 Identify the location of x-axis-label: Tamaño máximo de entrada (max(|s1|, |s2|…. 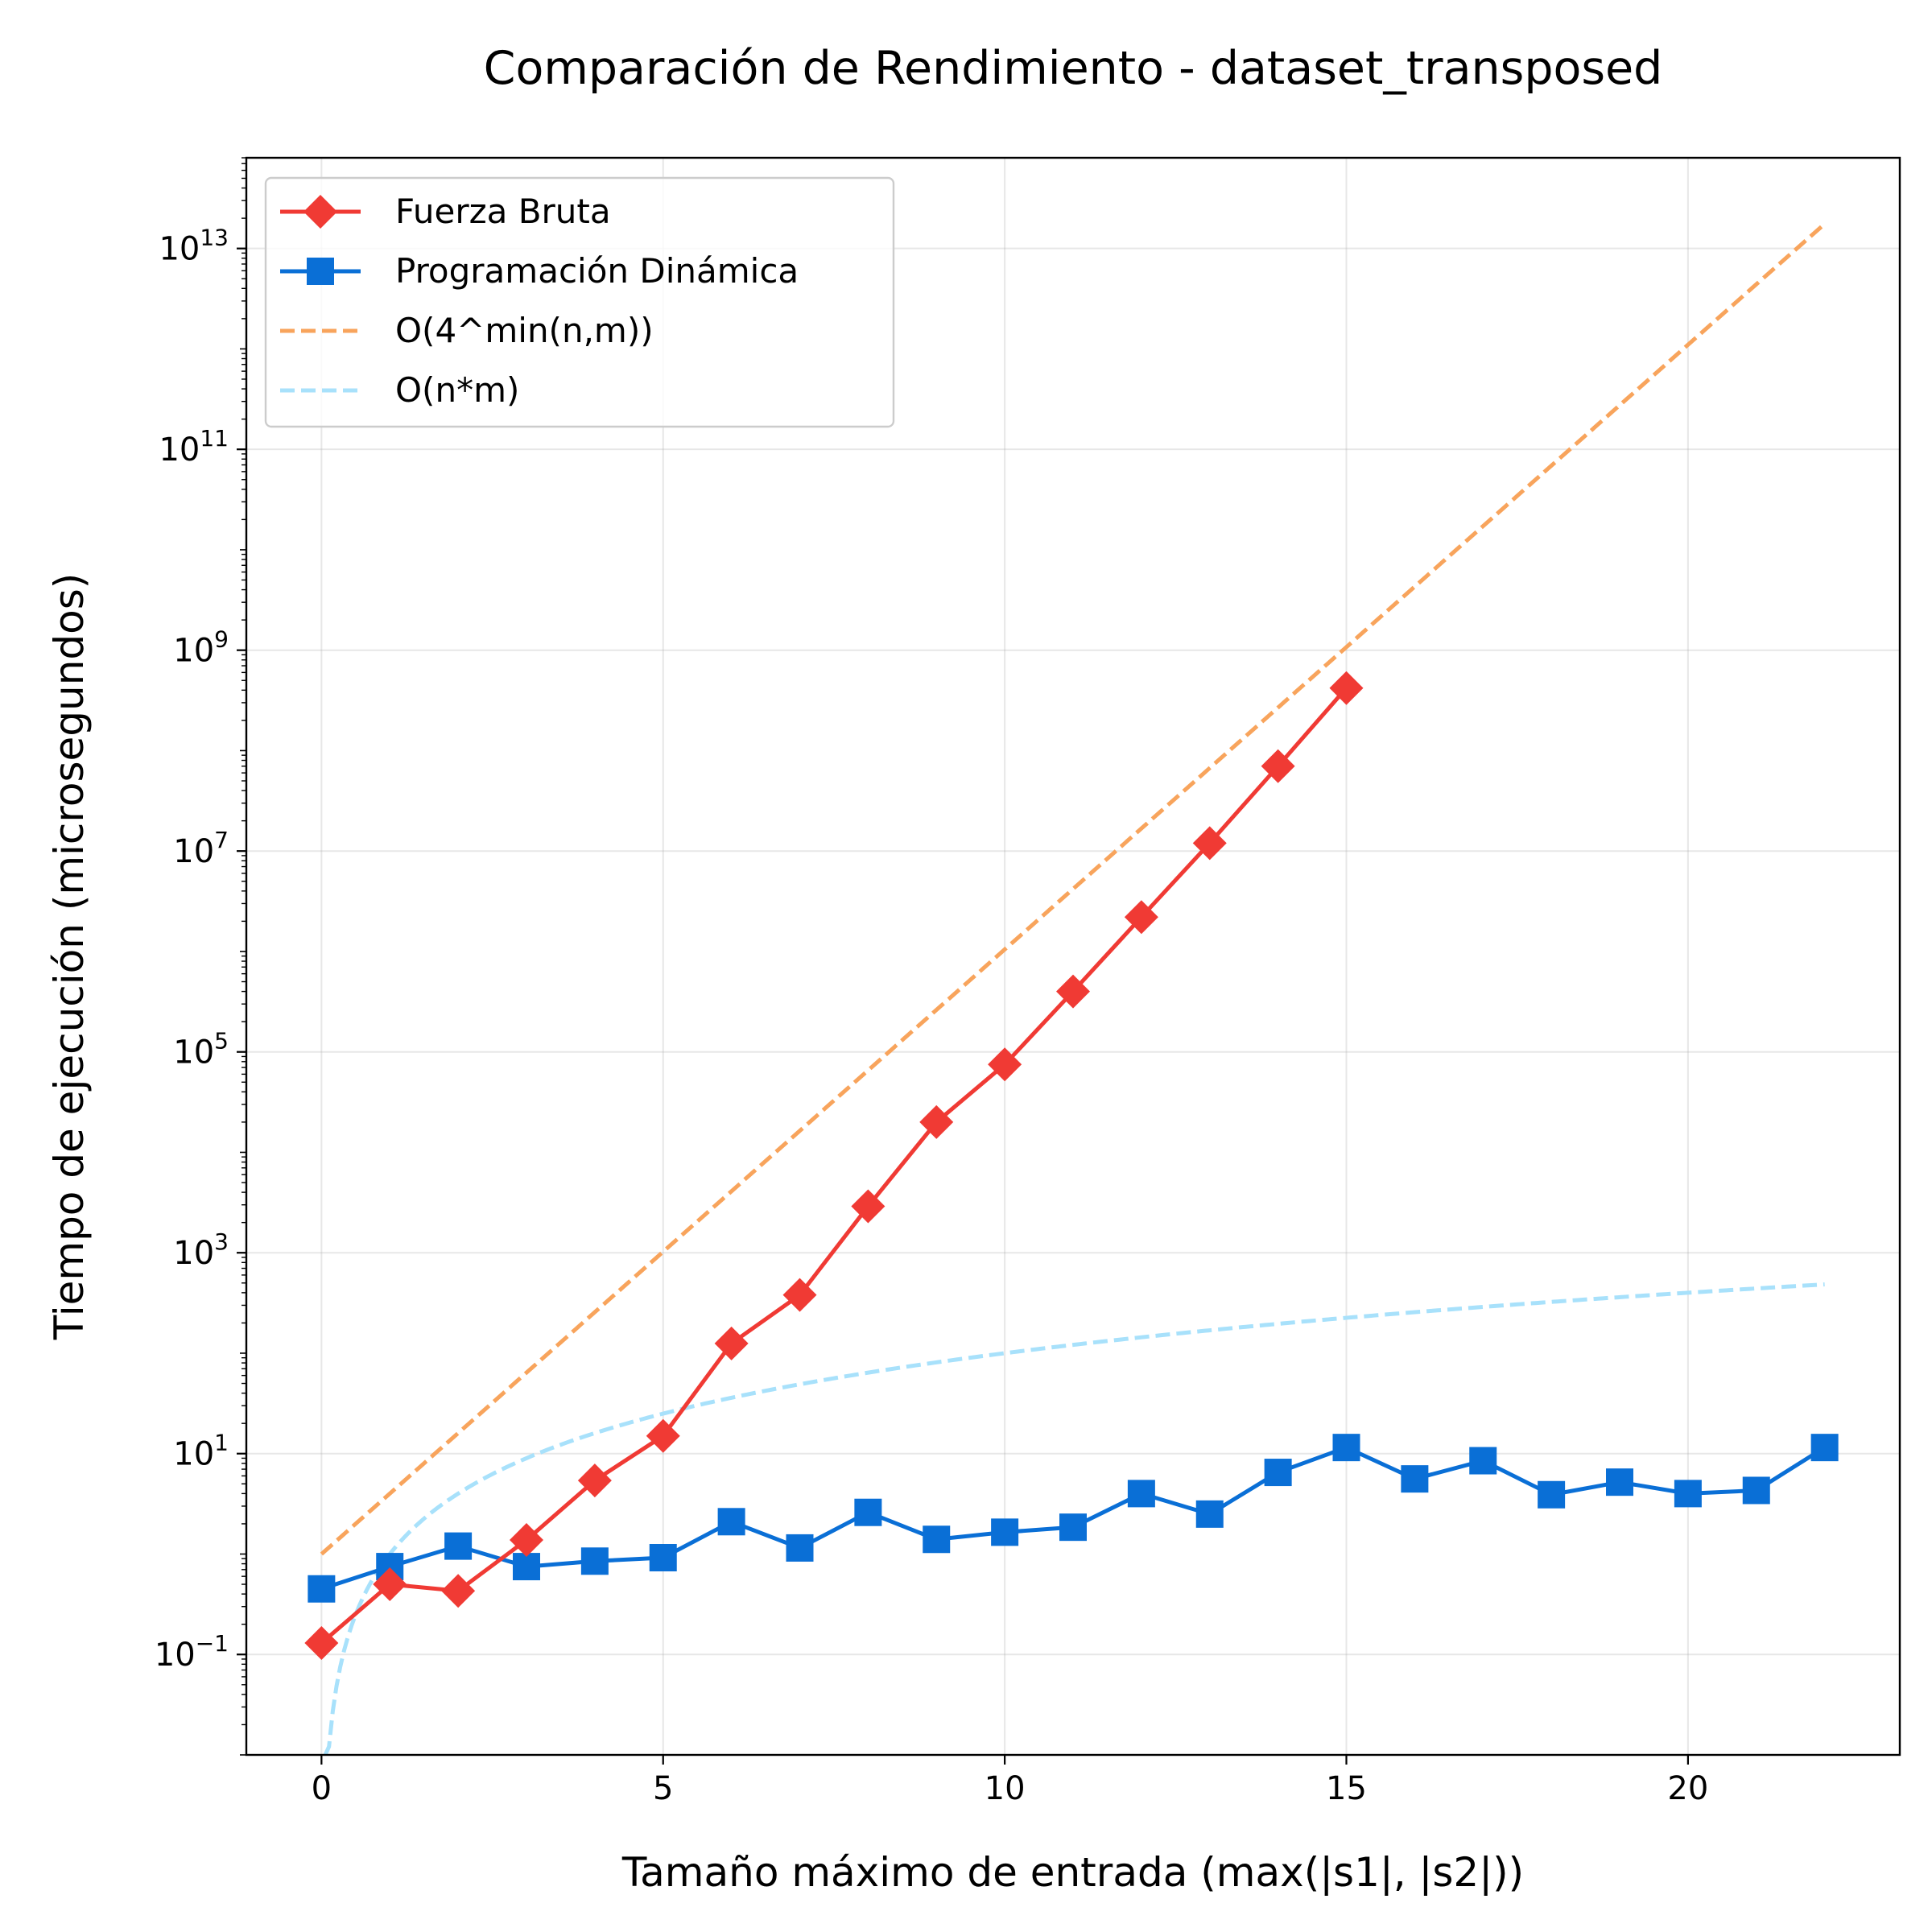
(1072, 1872).